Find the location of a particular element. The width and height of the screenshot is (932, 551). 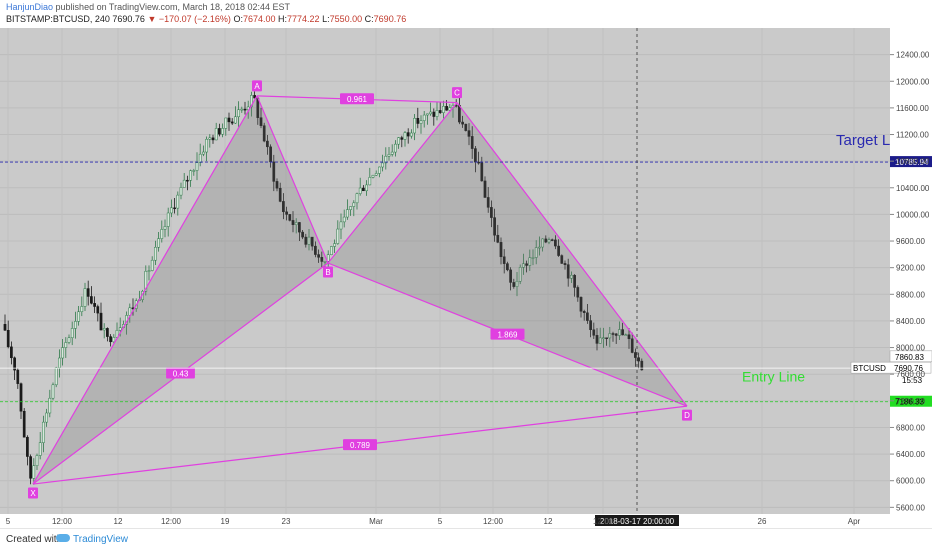

y-tick-label: 7600.00 is located at coordinates (910, 374).